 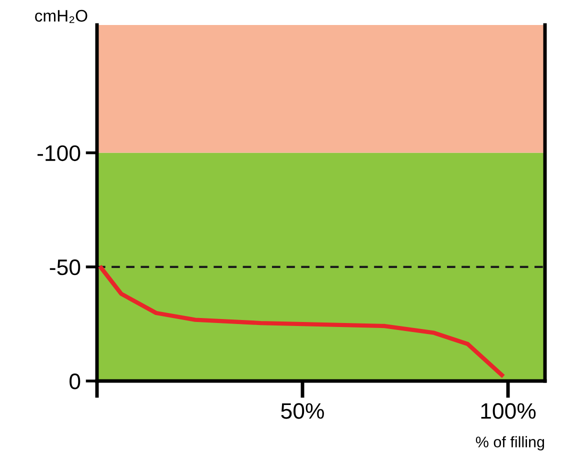 What do you see at coordinates (75, 382) in the screenshot?
I see `y-tick-label: 0` at bounding box center [75, 382].